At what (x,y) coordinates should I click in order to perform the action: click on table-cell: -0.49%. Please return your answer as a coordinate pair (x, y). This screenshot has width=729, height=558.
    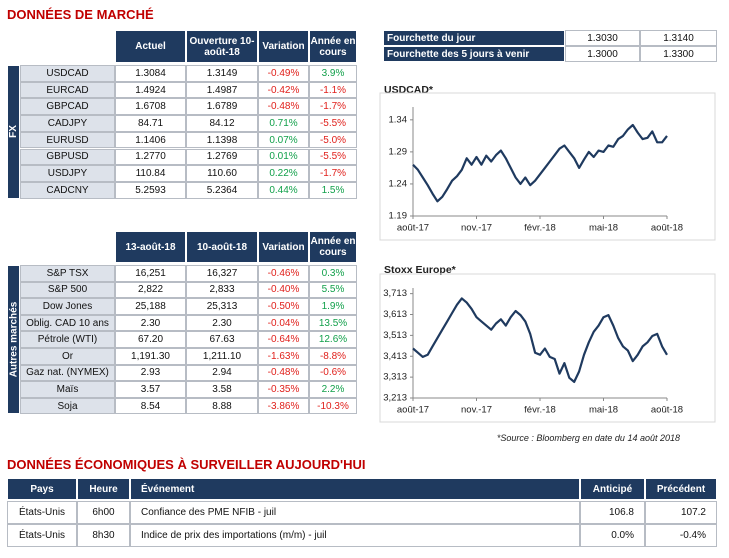
    Looking at the image, I should click on (283, 73).